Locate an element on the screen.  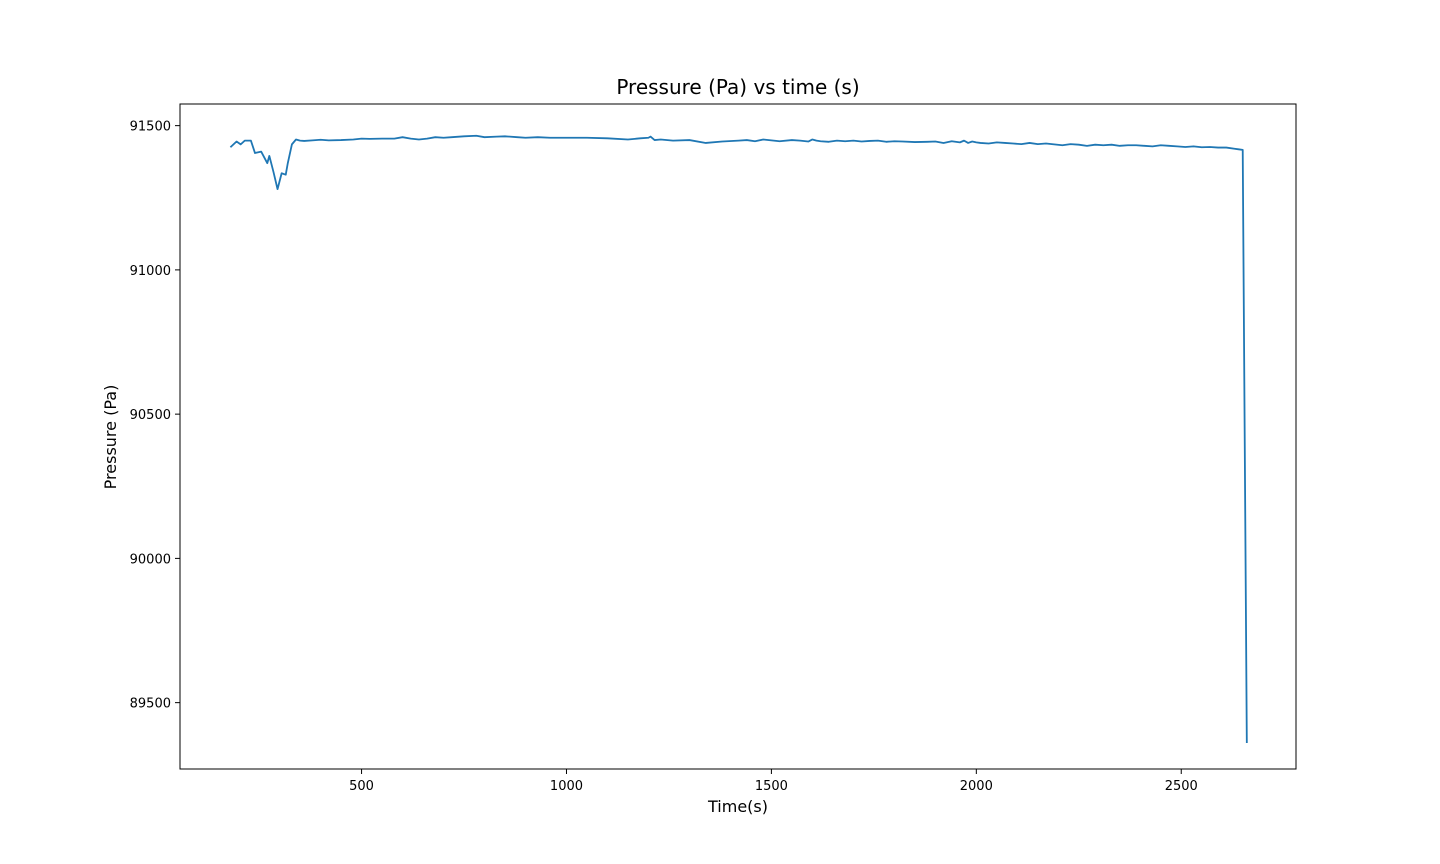
chart-title: Pressure (Pa) vs time (s) is located at coordinates (737, 87).